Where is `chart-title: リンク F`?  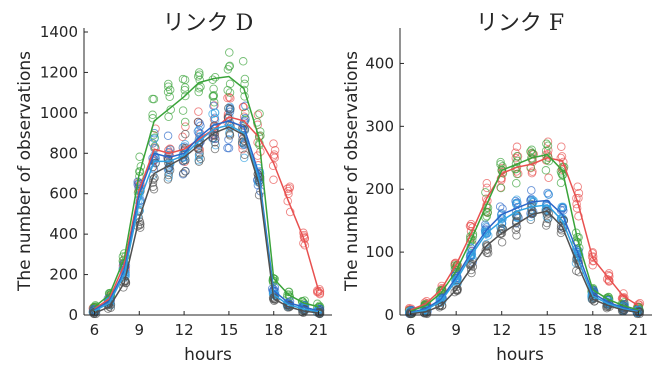 chart-title: リンク F is located at coordinates (520, 23).